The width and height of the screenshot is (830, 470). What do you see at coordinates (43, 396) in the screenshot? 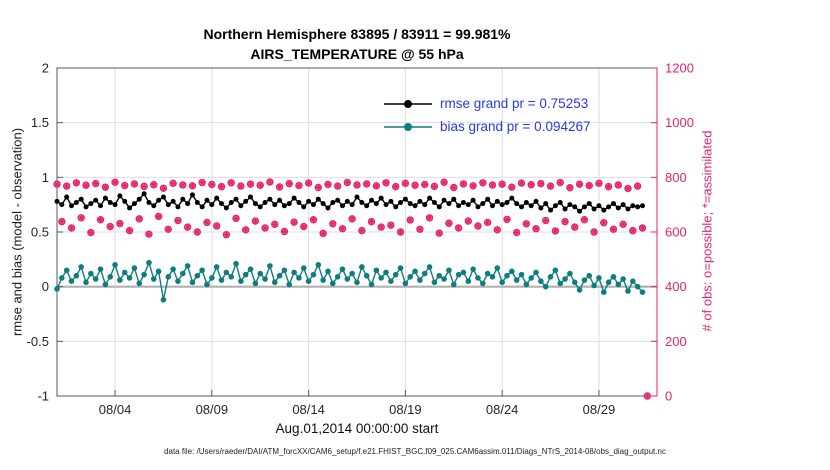
I see `y-left-tick-label: -1` at bounding box center [43, 396].